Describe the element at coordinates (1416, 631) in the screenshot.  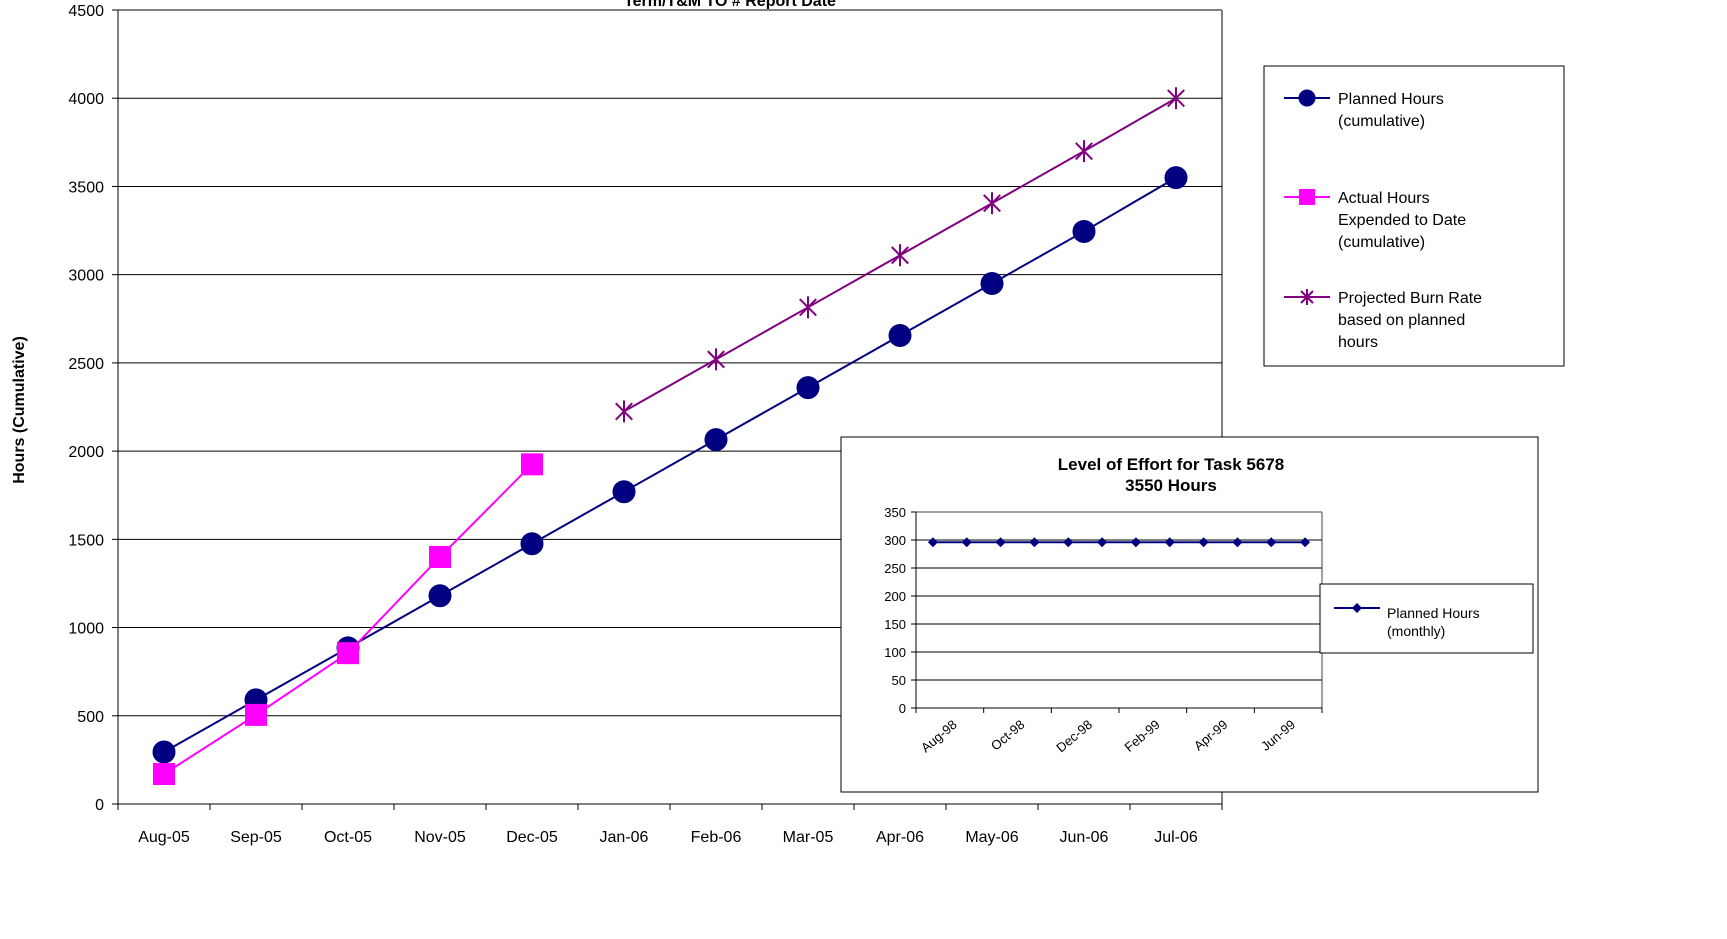
I see `inset-legend-label: (monthly)` at that location.